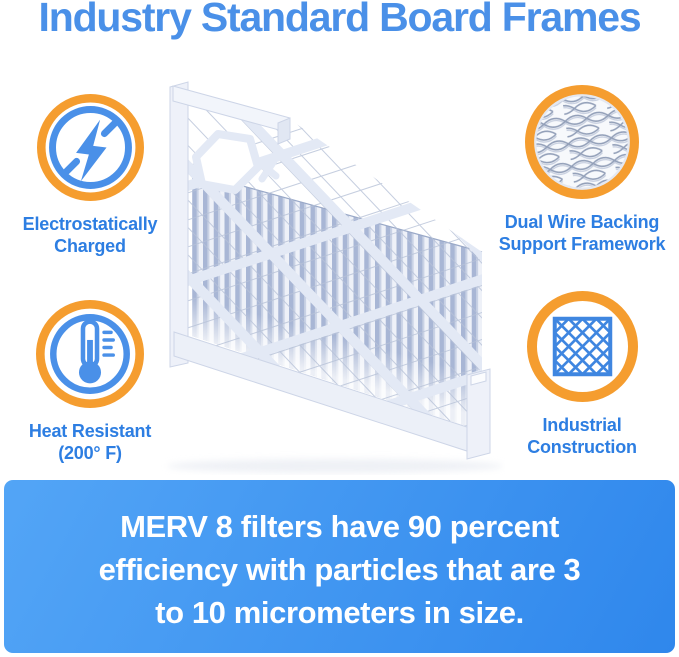 The image size is (679, 657). What do you see at coordinates (90, 453) in the screenshot?
I see `feature-label-line: (200° F)` at bounding box center [90, 453].